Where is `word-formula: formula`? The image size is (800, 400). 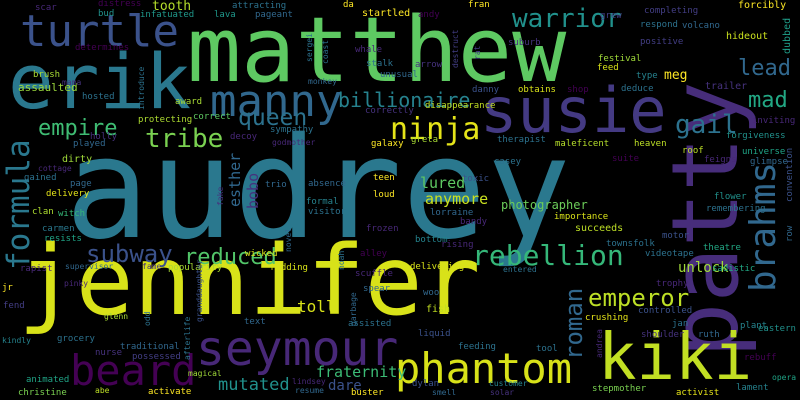
word-formula: formula is located at coordinates (19, 204).